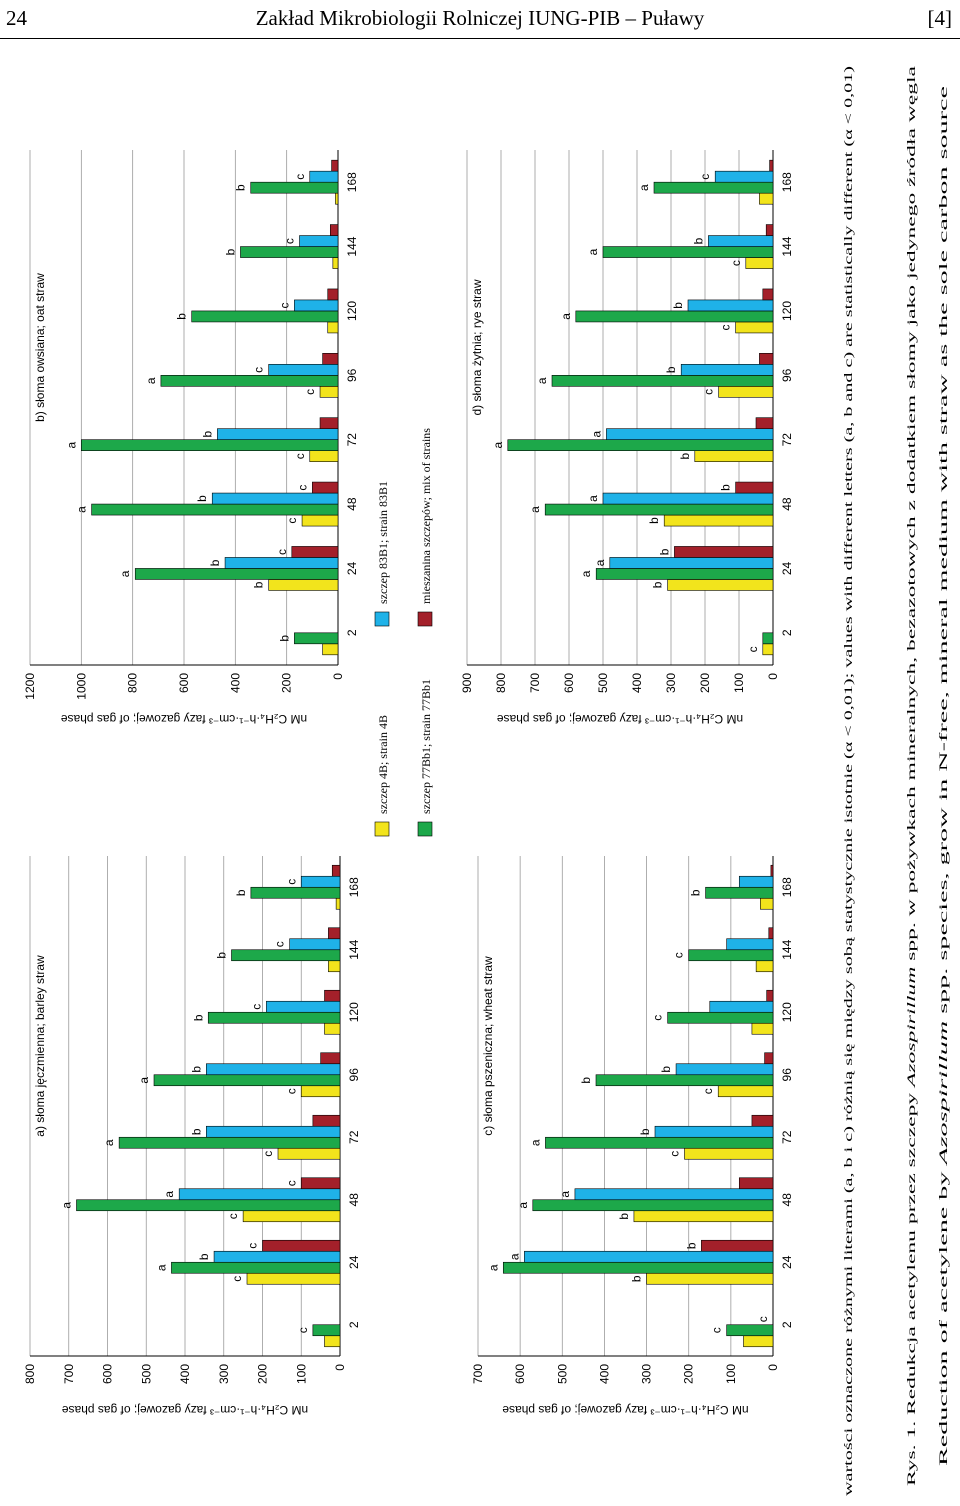  I want to click on y-tick-label: 800, so click(501, 683).